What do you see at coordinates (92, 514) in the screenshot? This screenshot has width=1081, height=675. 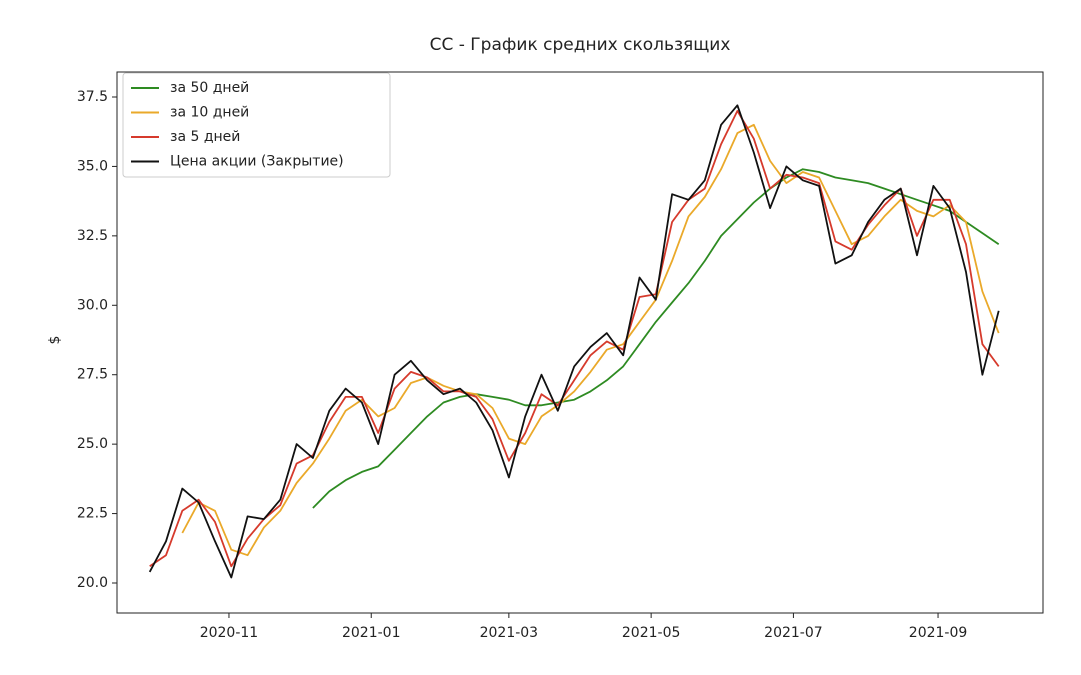 I see `y-tick-label: 22.5` at bounding box center [92, 514].